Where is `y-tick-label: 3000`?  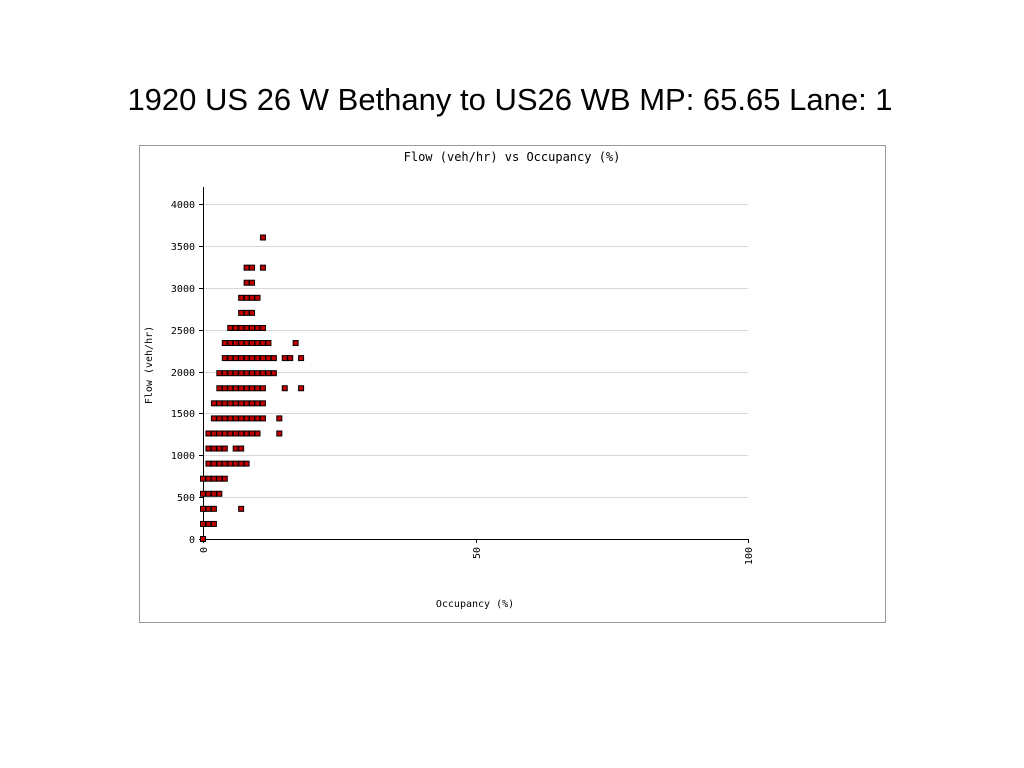 y-tick-label: 3000 is located at coordinates (183, 289).